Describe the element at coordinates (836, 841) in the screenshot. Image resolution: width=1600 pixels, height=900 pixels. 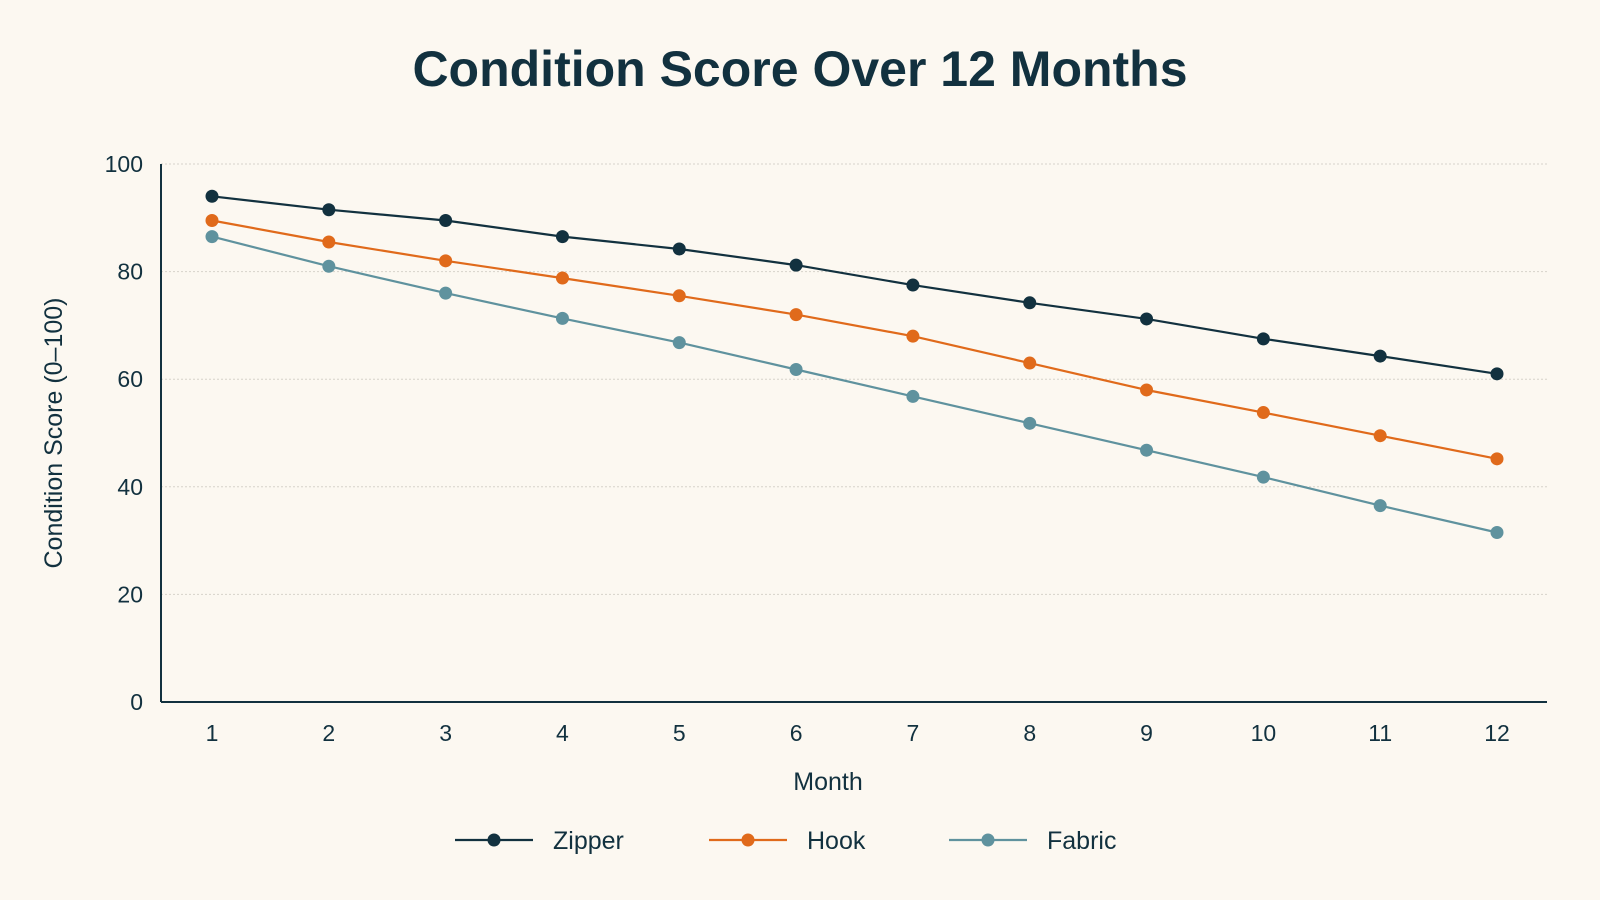
I see `legend-label-hook: Hook` at that location.